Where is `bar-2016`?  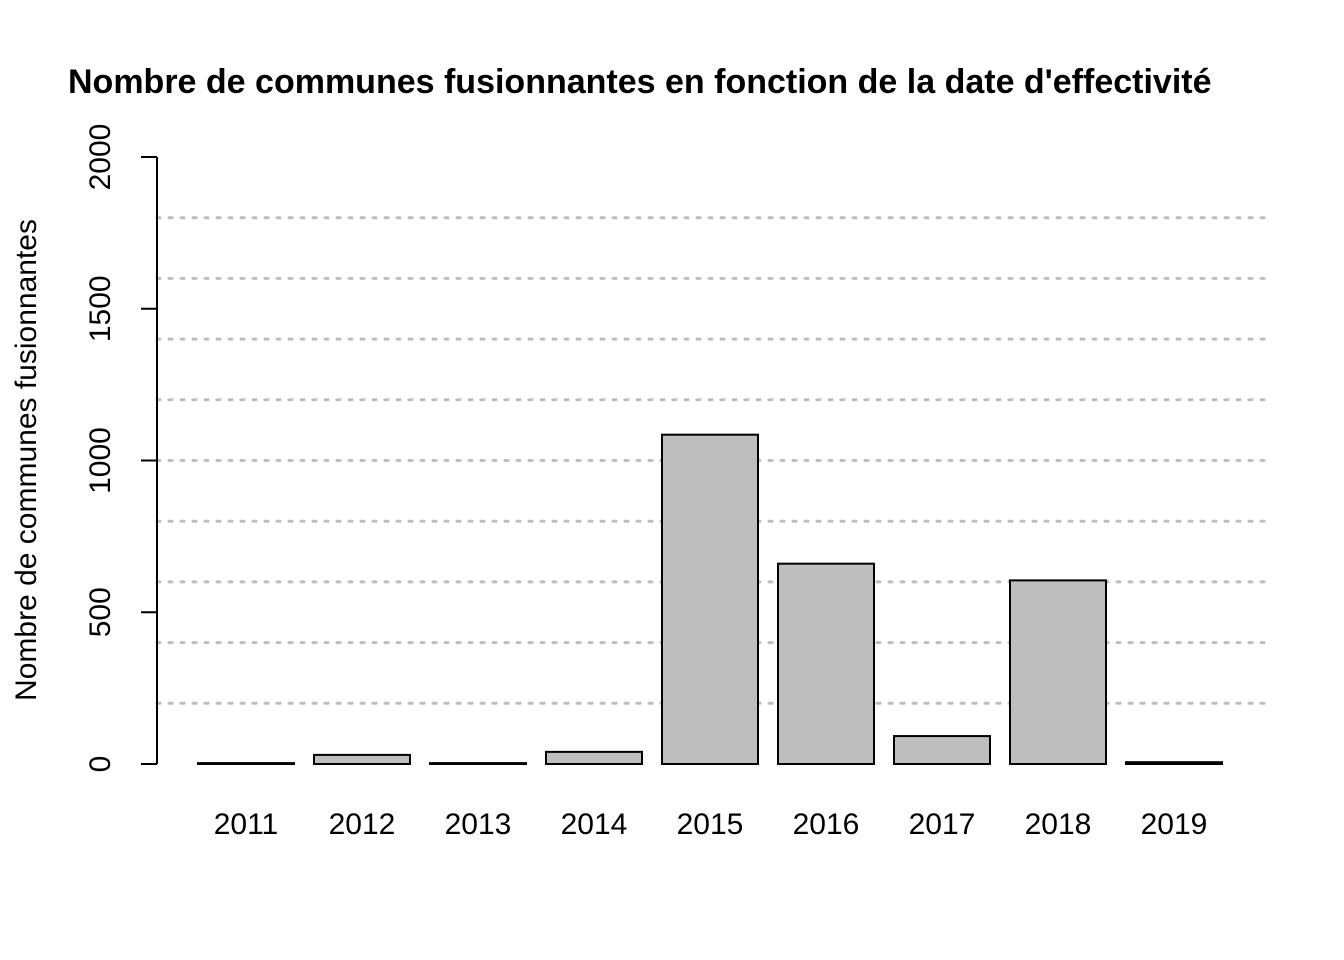 bar-2016 is located at coordinates (826, 663).